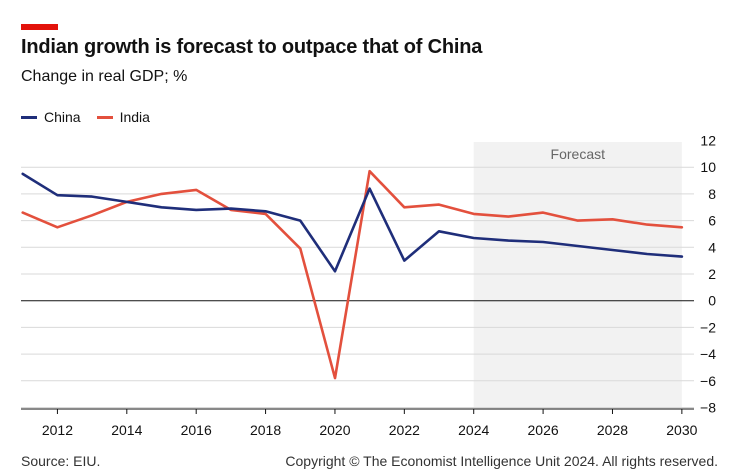  What do you see at coordinates (370, 423) in the screenshot?
I see `x-axis: 2012 2014 2016 2018 2020 2022 2024 2026 2028 2030` at bounding box center [370, 423].